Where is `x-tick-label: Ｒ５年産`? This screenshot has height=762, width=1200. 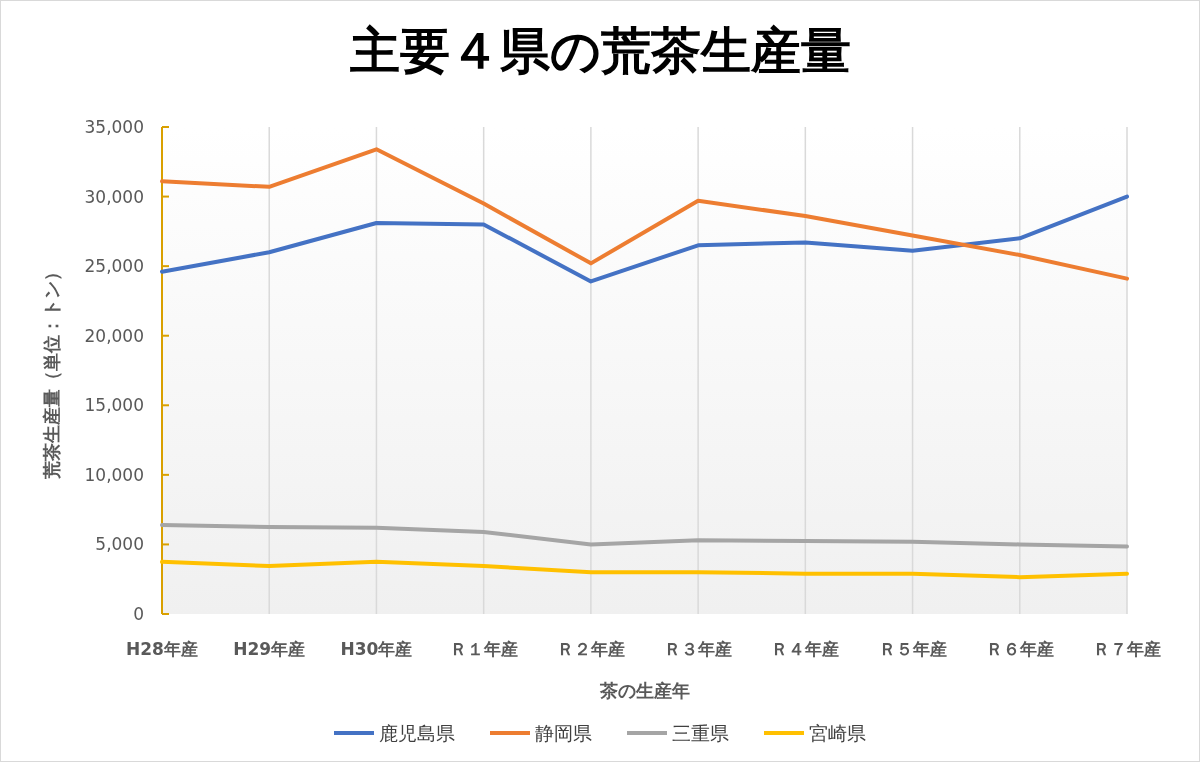 x-tick-label: Ｒ５年産 is located at coordinates (912, 649).